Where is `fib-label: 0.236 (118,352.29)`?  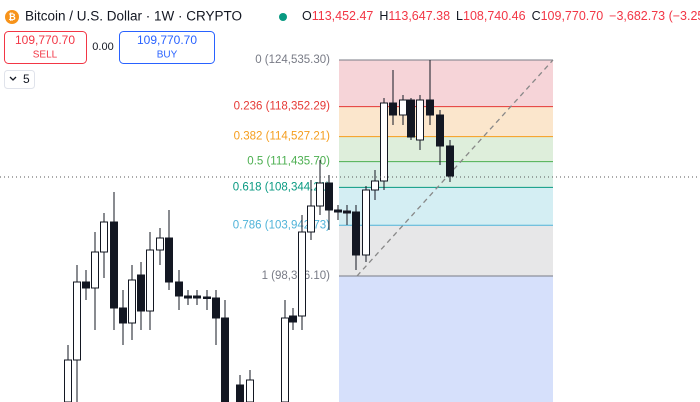 fib-label: 0.236 (118,352.29) is located at coordinates (282, 107).